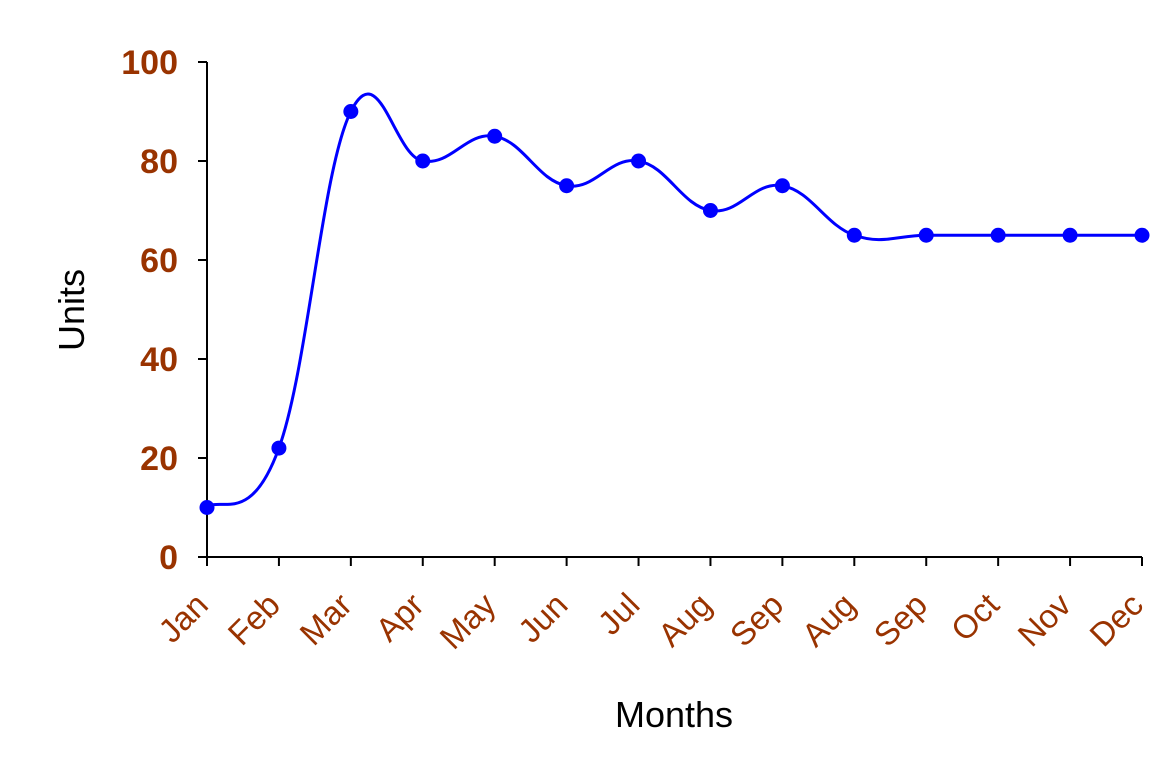 The image size is (1170, 781). What do you see at coordinates (164, 310) in the screenshot?
I see `y-axis: 0 20 40 60 80 100` at bounding box center [164, 310].